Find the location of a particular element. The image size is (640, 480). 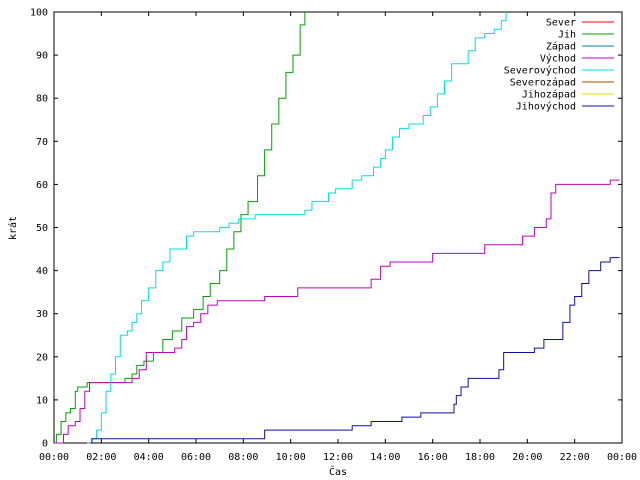

x-tick-label: 08:00 is located at coordinates (243, 457).